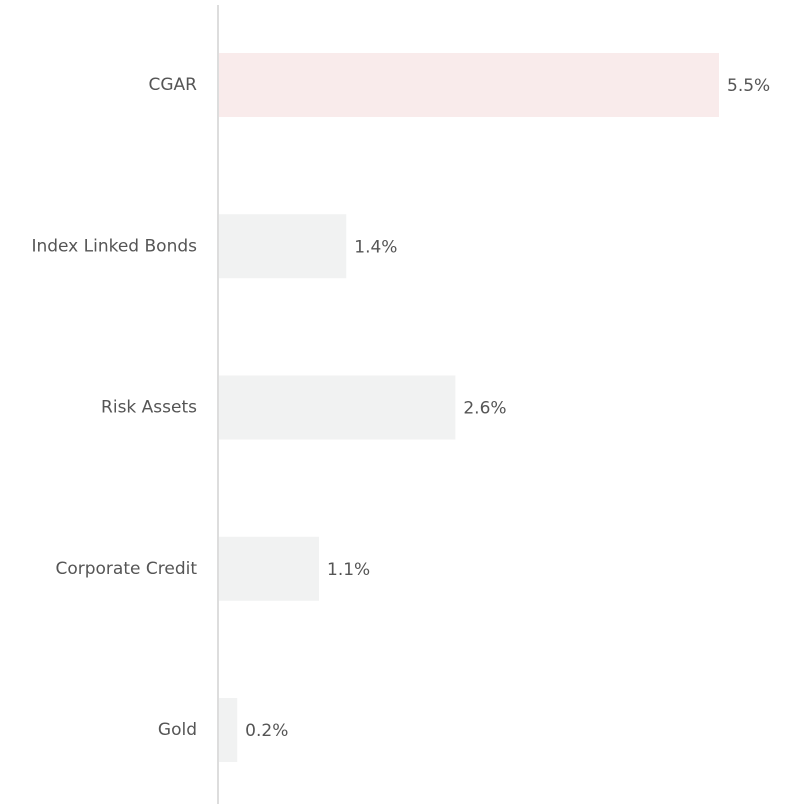  What do you see at coordinates (748, 86) in the screenshot?
I see `value-label: 5.5%` at bounding box center [748, 86].